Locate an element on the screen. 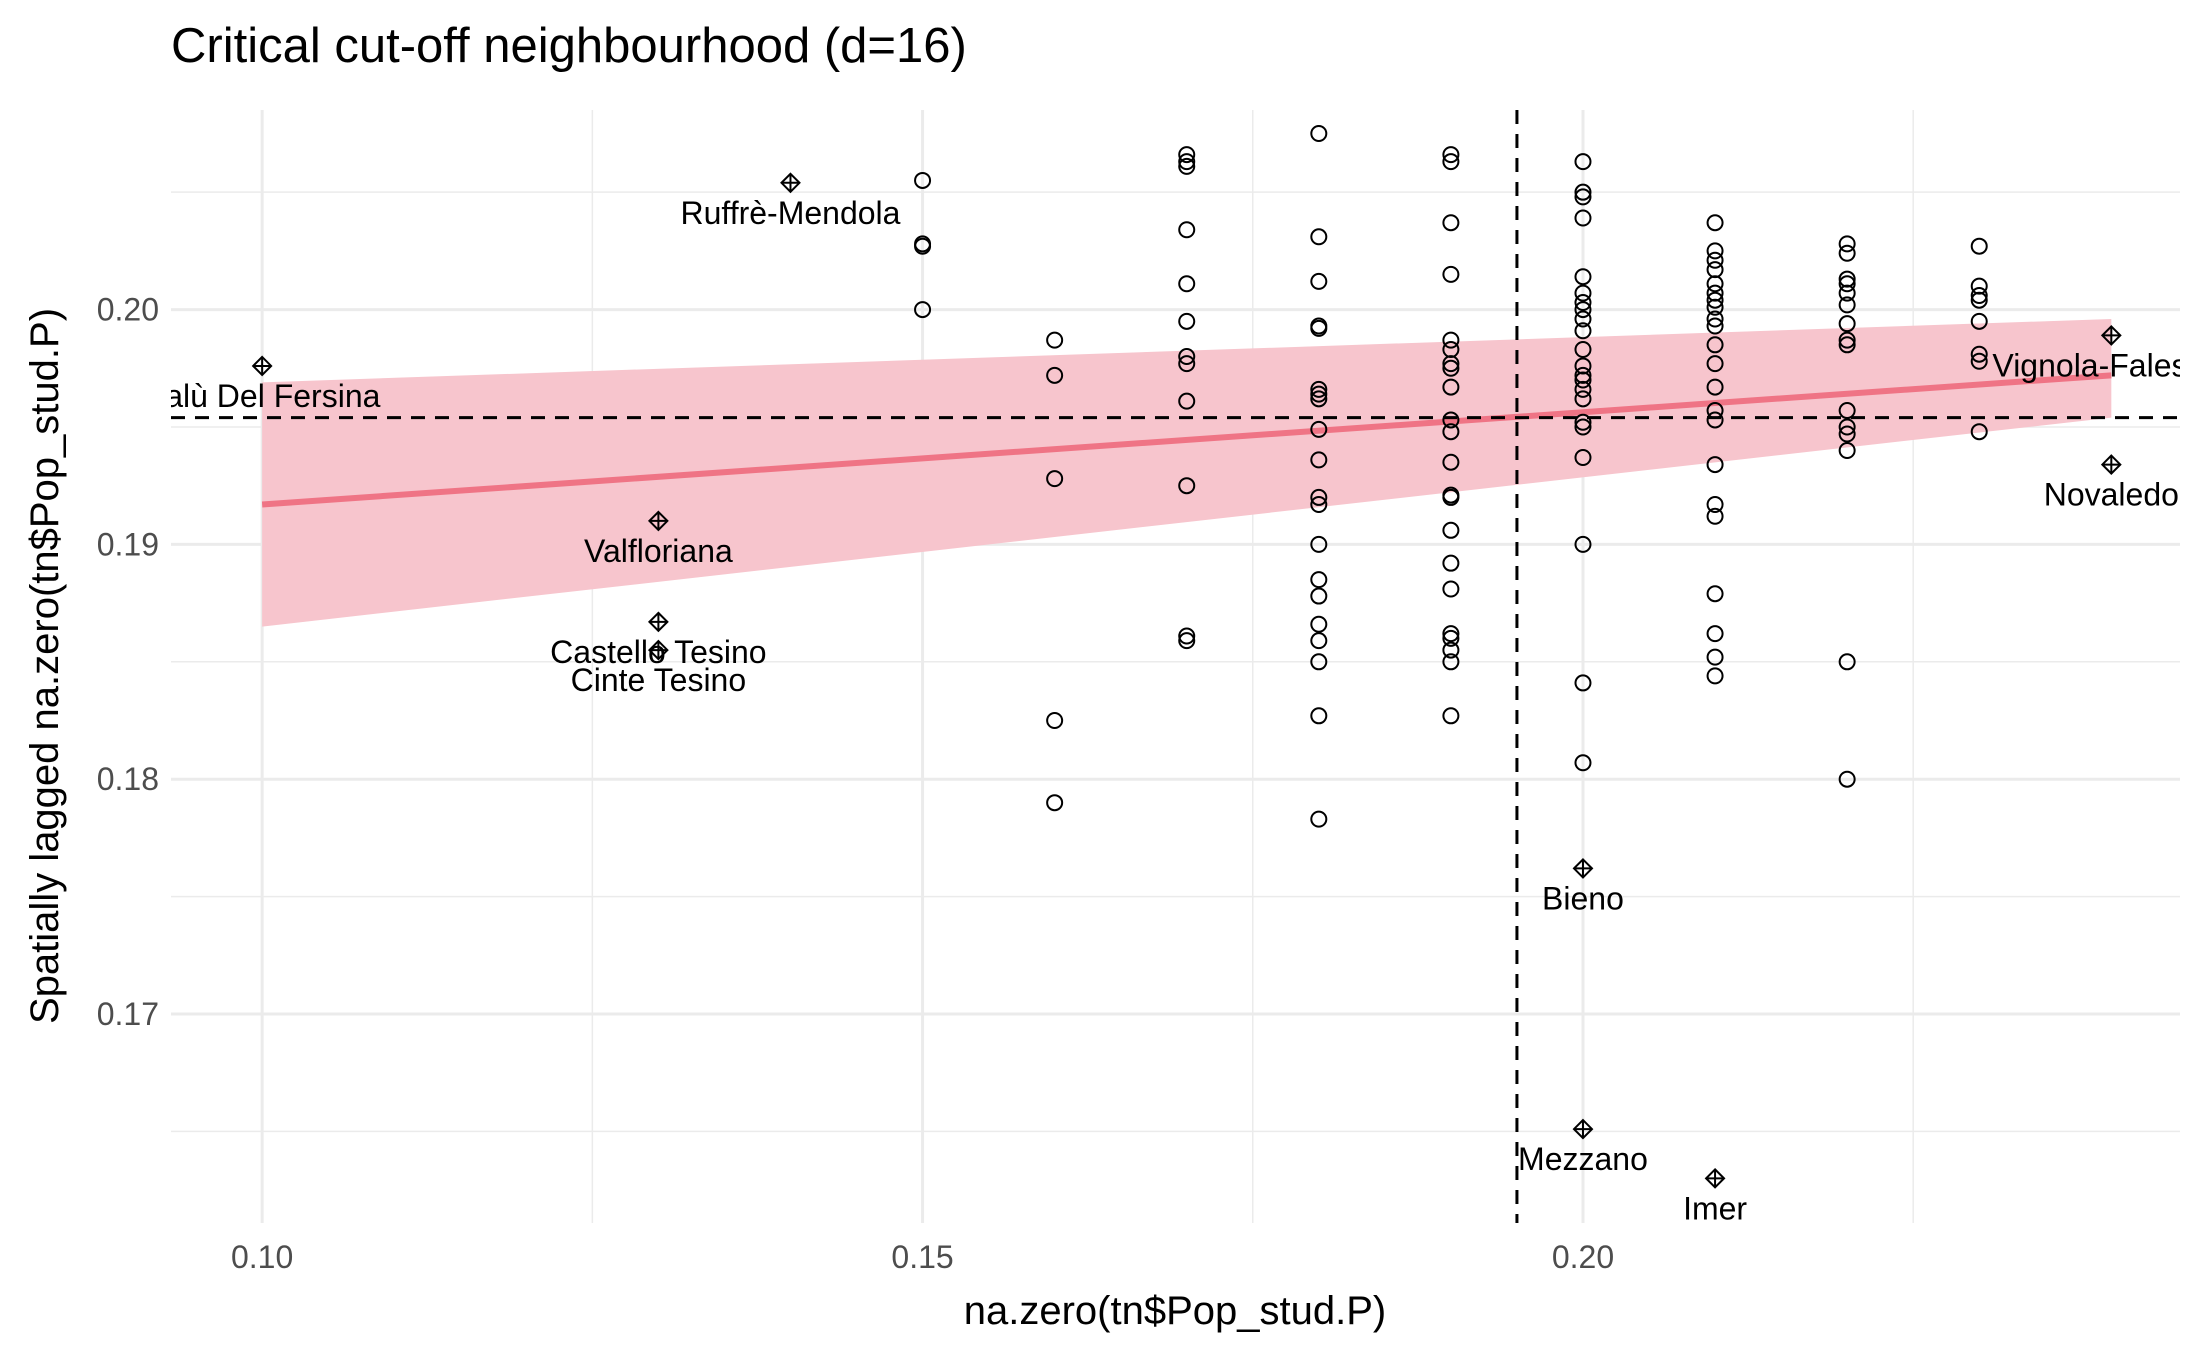 Image resolution: width=2187 pixels, height=1350 pixels. y-tick-label: 0.17 is located at coordinates (128, 1014).